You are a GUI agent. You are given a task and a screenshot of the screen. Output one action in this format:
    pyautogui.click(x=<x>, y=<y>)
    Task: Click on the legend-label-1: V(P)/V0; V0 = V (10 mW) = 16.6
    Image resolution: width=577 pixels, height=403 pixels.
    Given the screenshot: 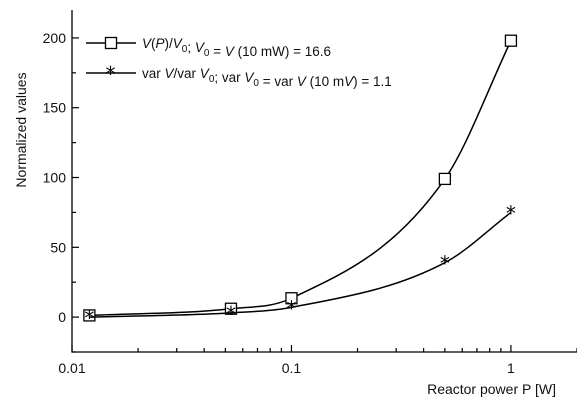 What is the action you would take?
    pyautogui.click(x=236, y=47)
    